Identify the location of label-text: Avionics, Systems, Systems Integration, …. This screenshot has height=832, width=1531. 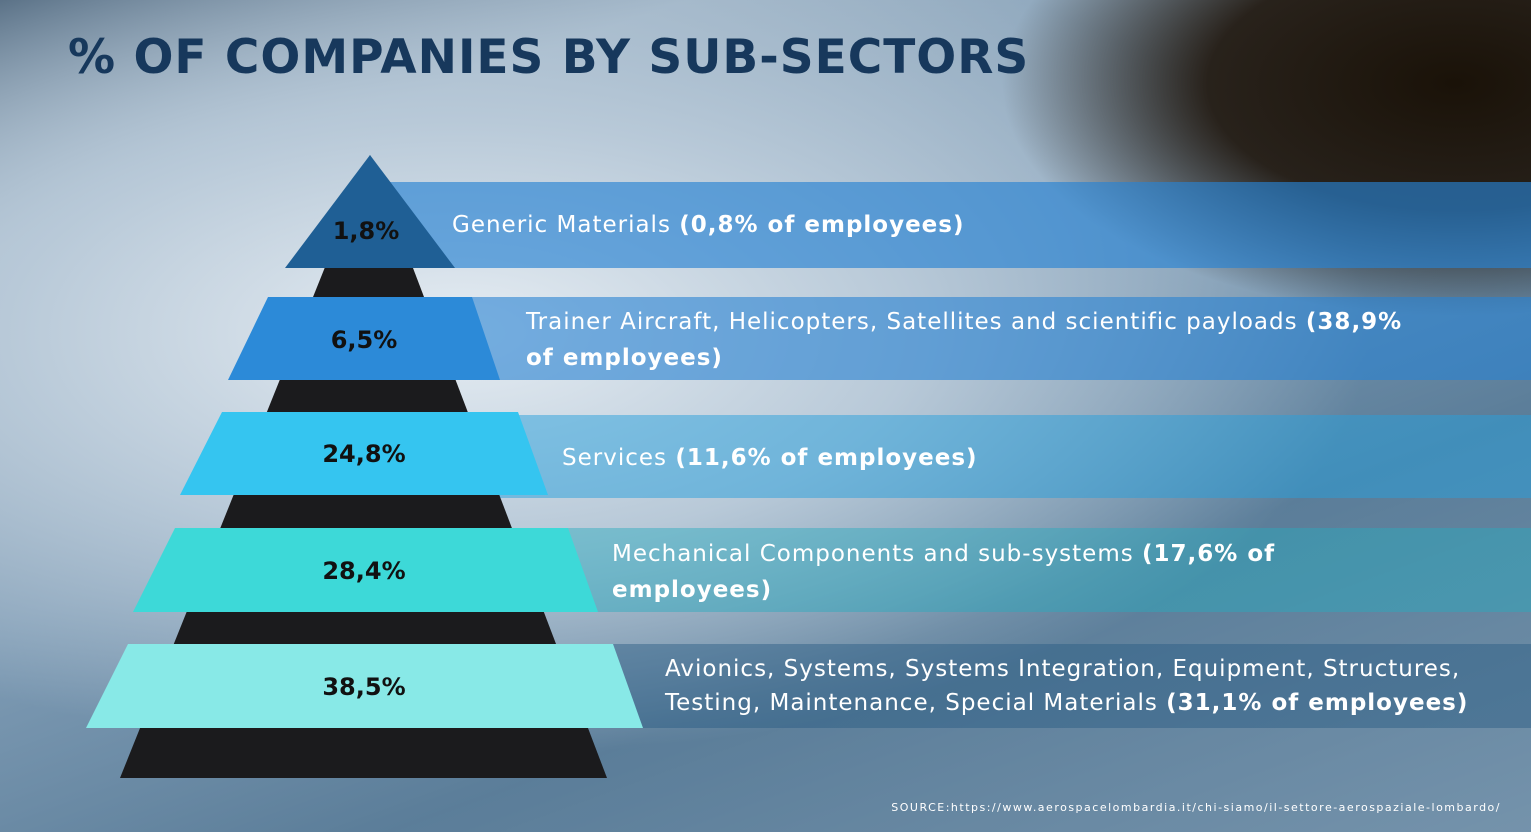
(1063, 686).